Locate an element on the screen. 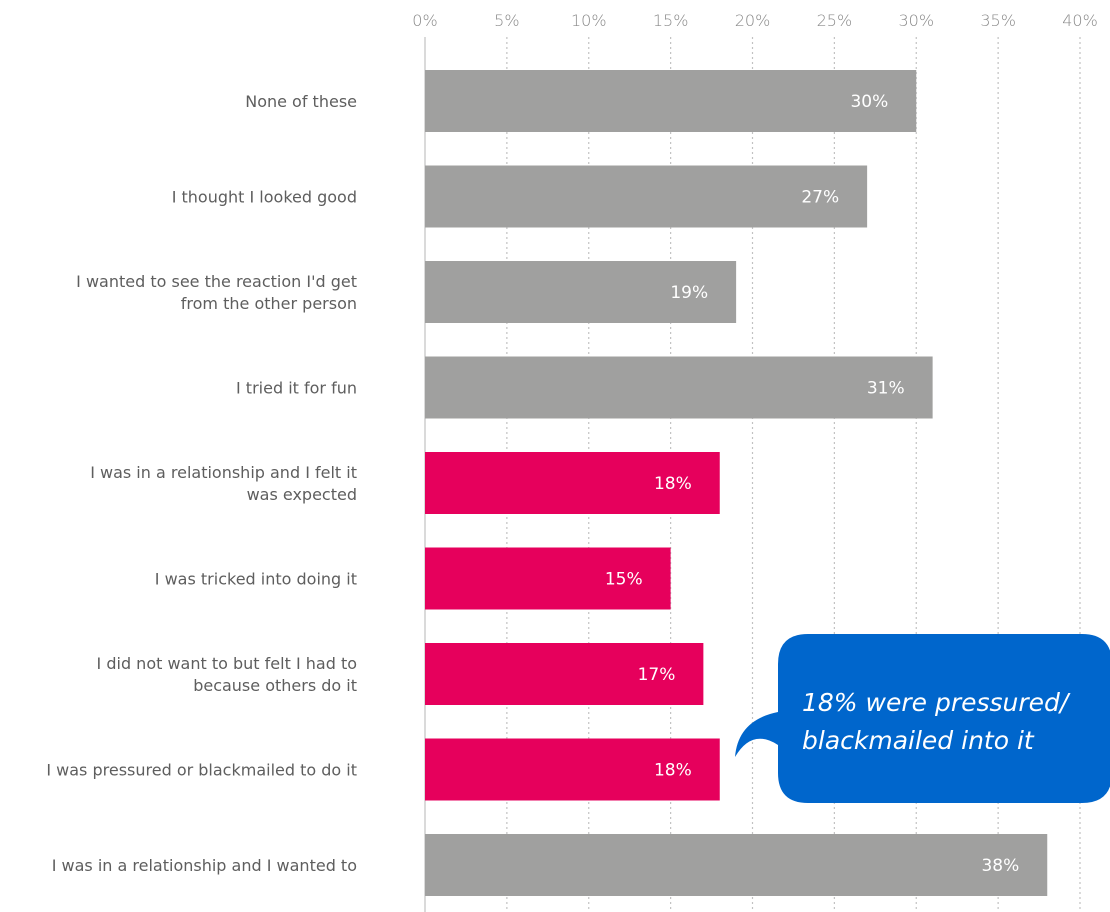 This screenshot has height=912, width=1110. callout: 18% were pressured/ blackmailed into it is located at coordinates (922, 718).